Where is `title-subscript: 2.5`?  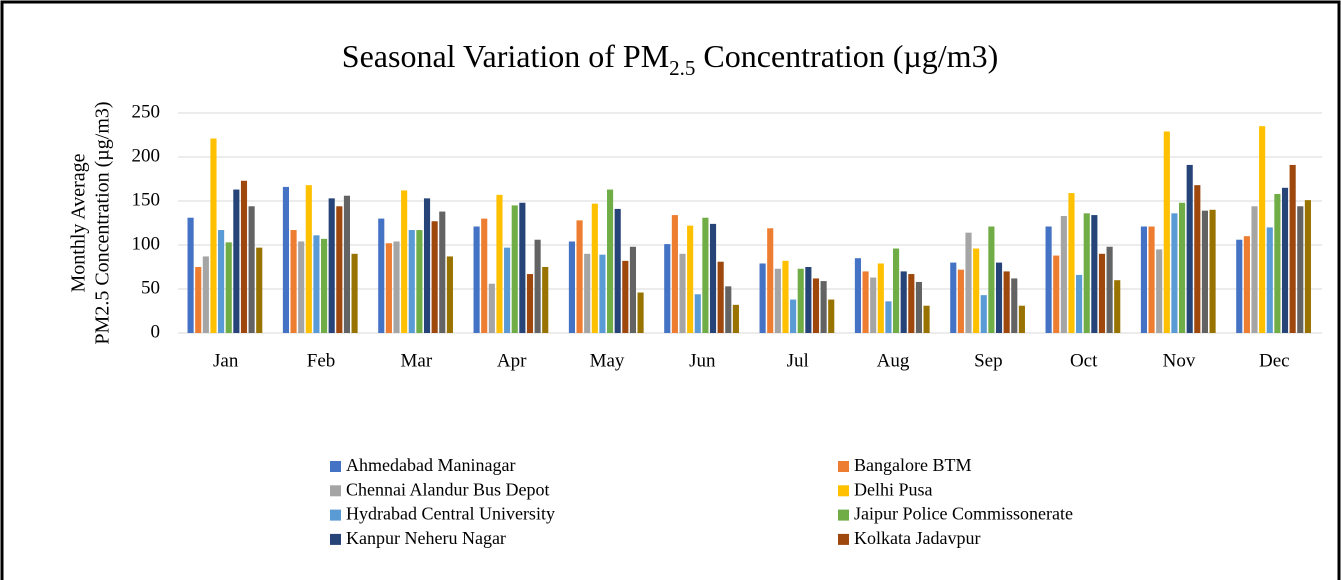 title-subscript: 2.5 is located at coordinates (682, 68).